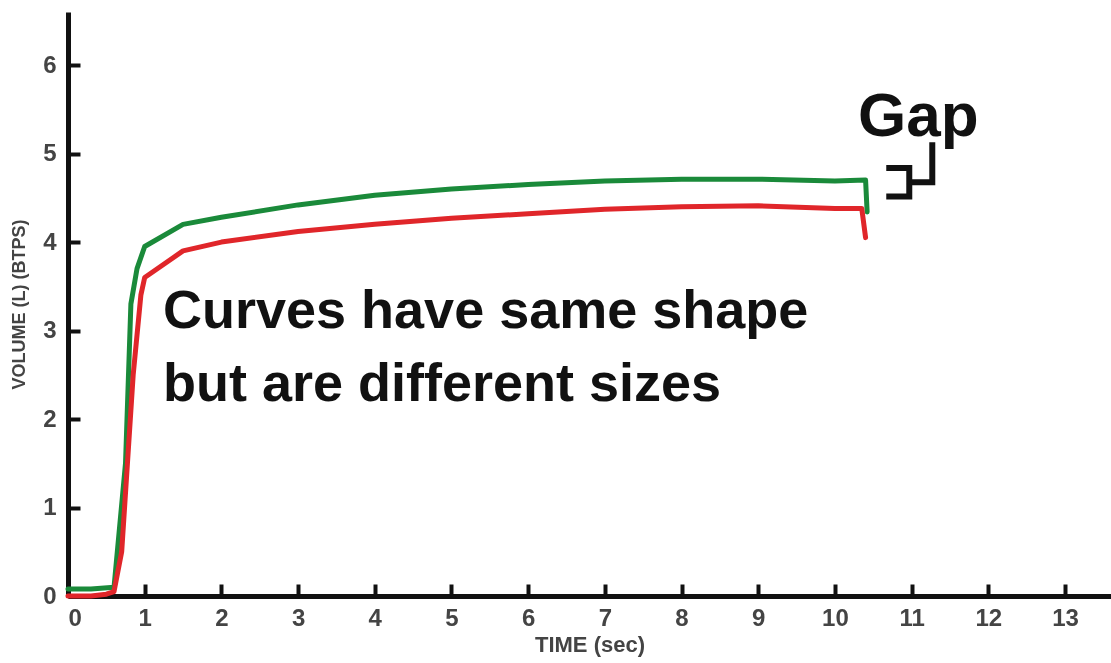 Image resolution: width=1111 pixels, height=663 pixels. I want to click on x-tick-label: 11, so click(912, 617).